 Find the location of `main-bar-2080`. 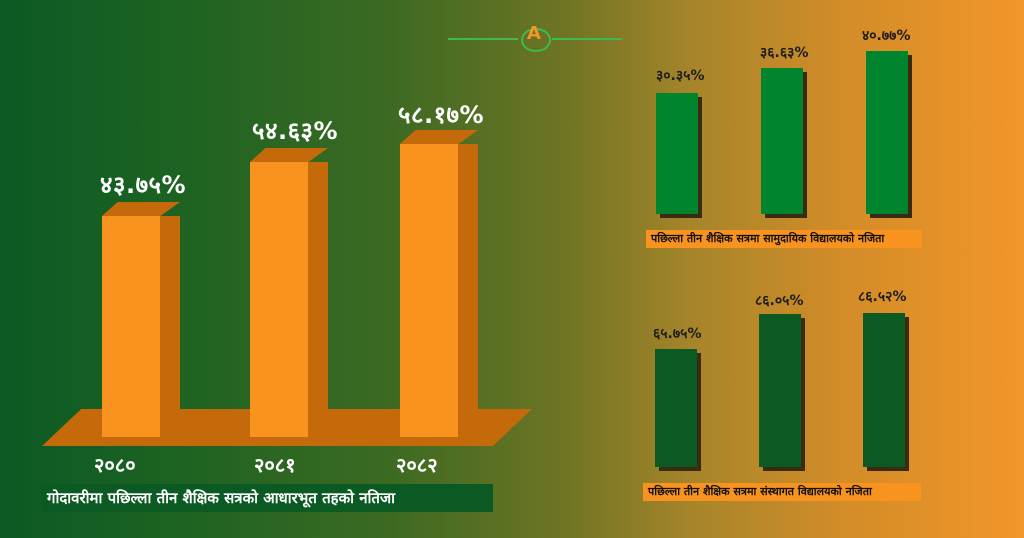

main-bar-2080 is located at coordinates (141, 319).